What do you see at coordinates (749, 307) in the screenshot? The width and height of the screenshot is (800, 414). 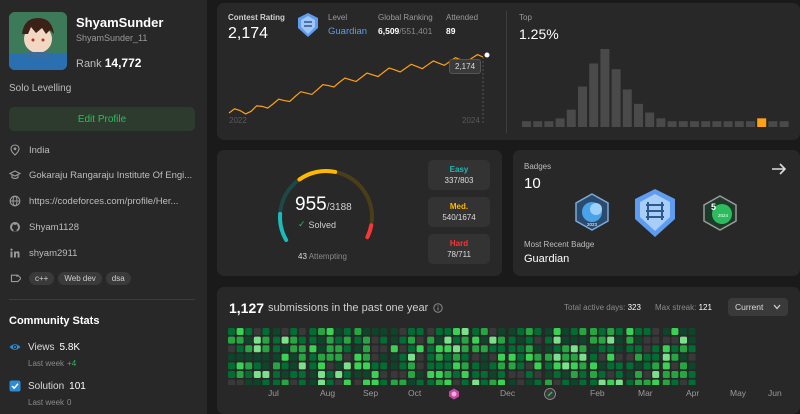 I see `dropdown-value: Current` at bounding box center [749, 307].